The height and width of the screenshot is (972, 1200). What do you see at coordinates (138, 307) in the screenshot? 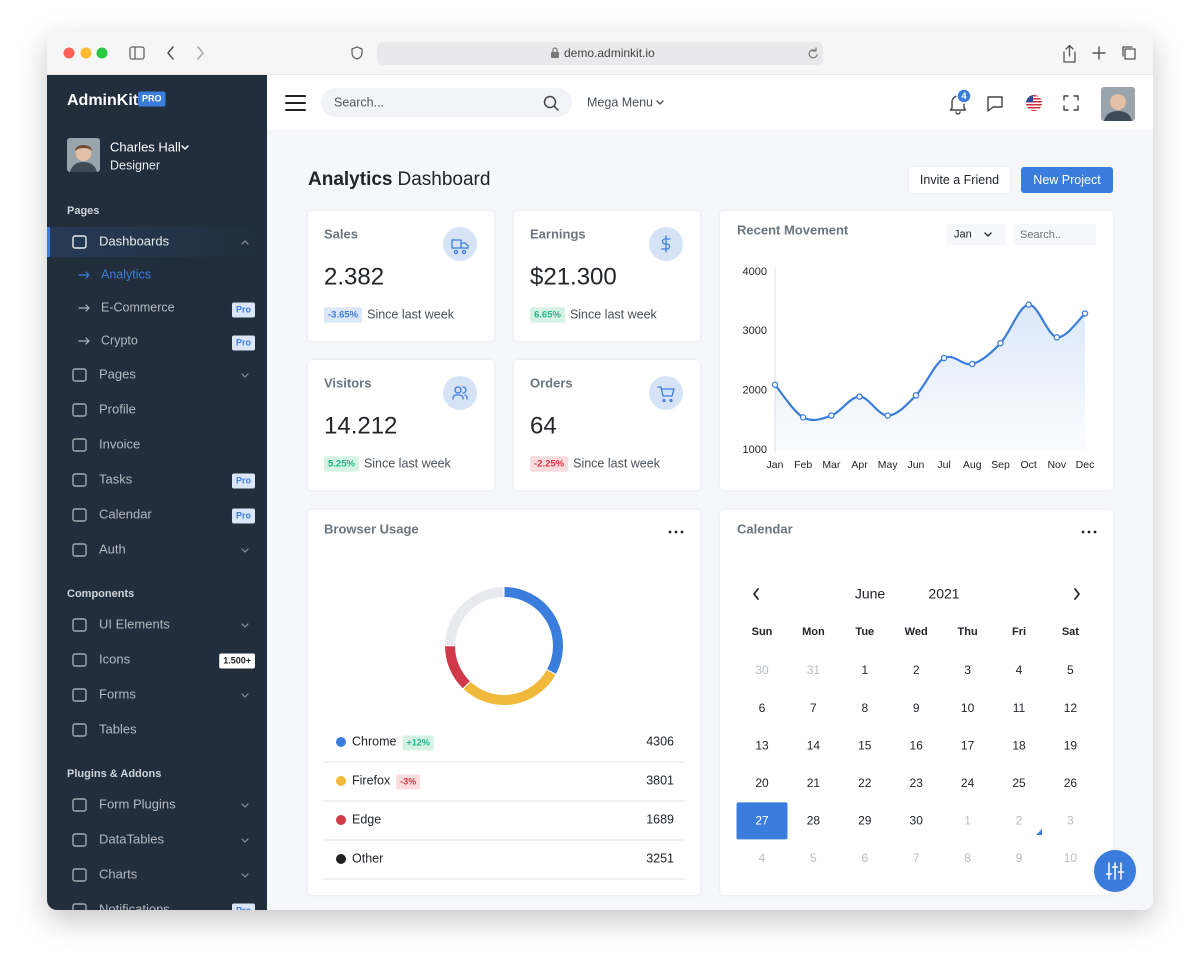
I see `sidebar-sublink: E-Commerce` at bounding box center [138, 307].